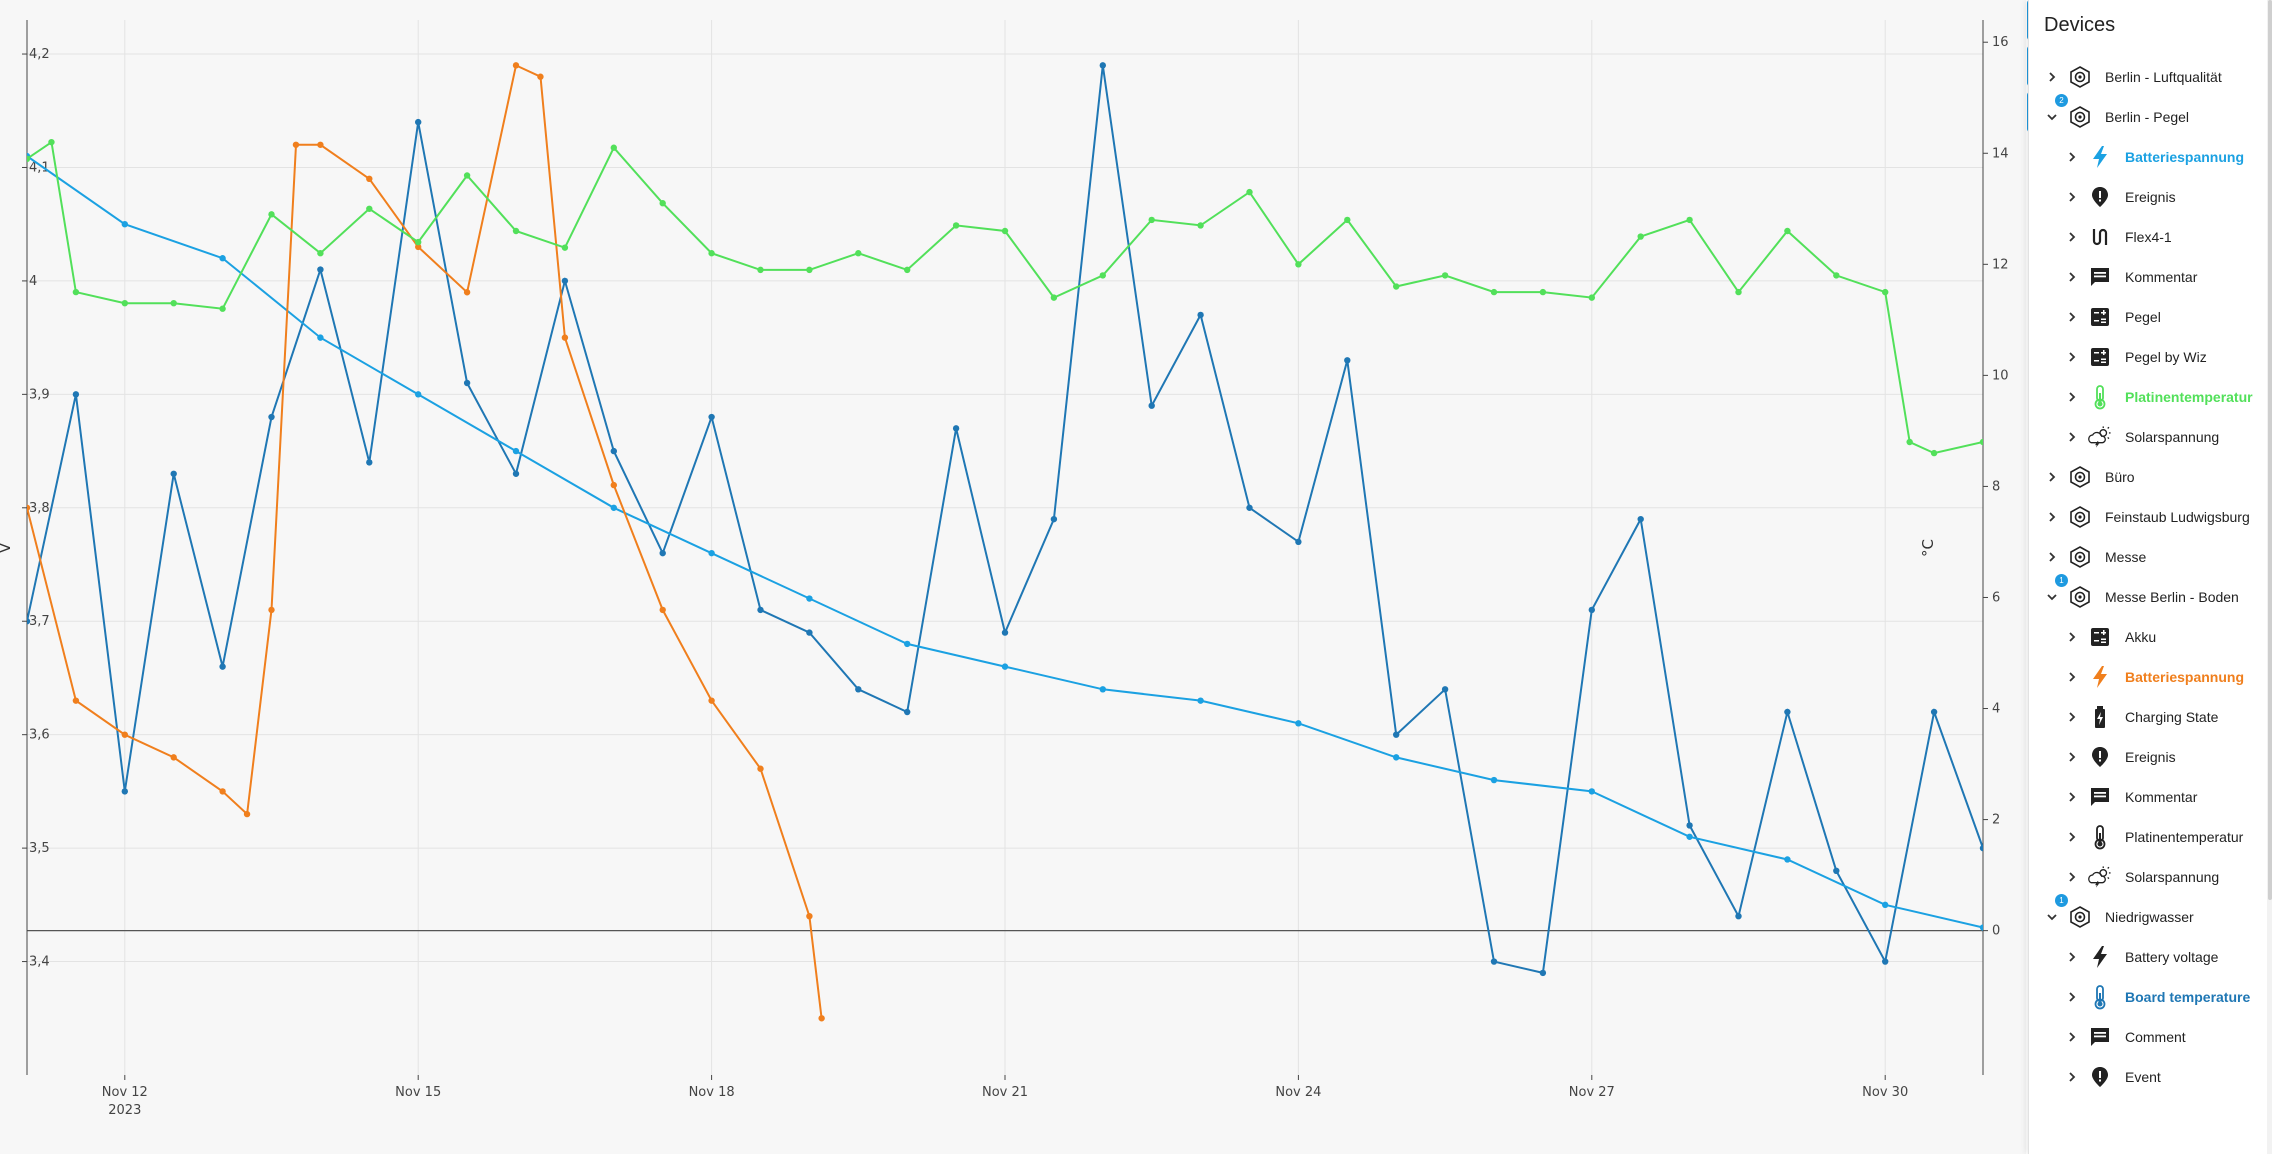 The height and width of the screenshot is (1154, 2272). I want to click on sensor-item: Platinentemperatur, so click(2154, 837).